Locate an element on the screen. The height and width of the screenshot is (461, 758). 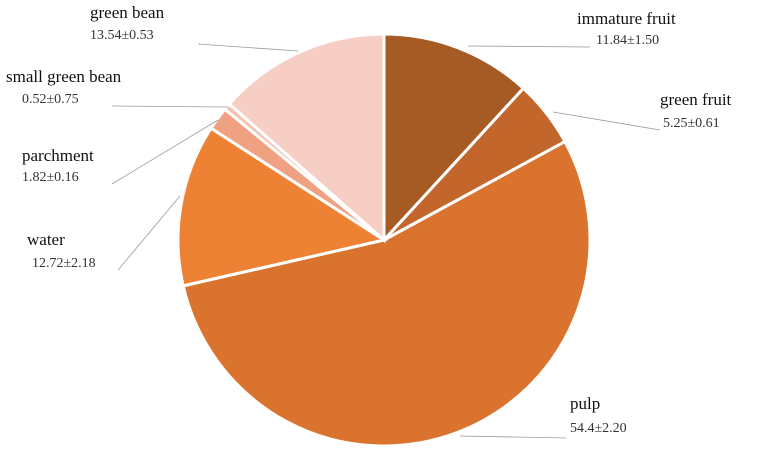
slice-label: parchment is located at coordinates (58, 155).